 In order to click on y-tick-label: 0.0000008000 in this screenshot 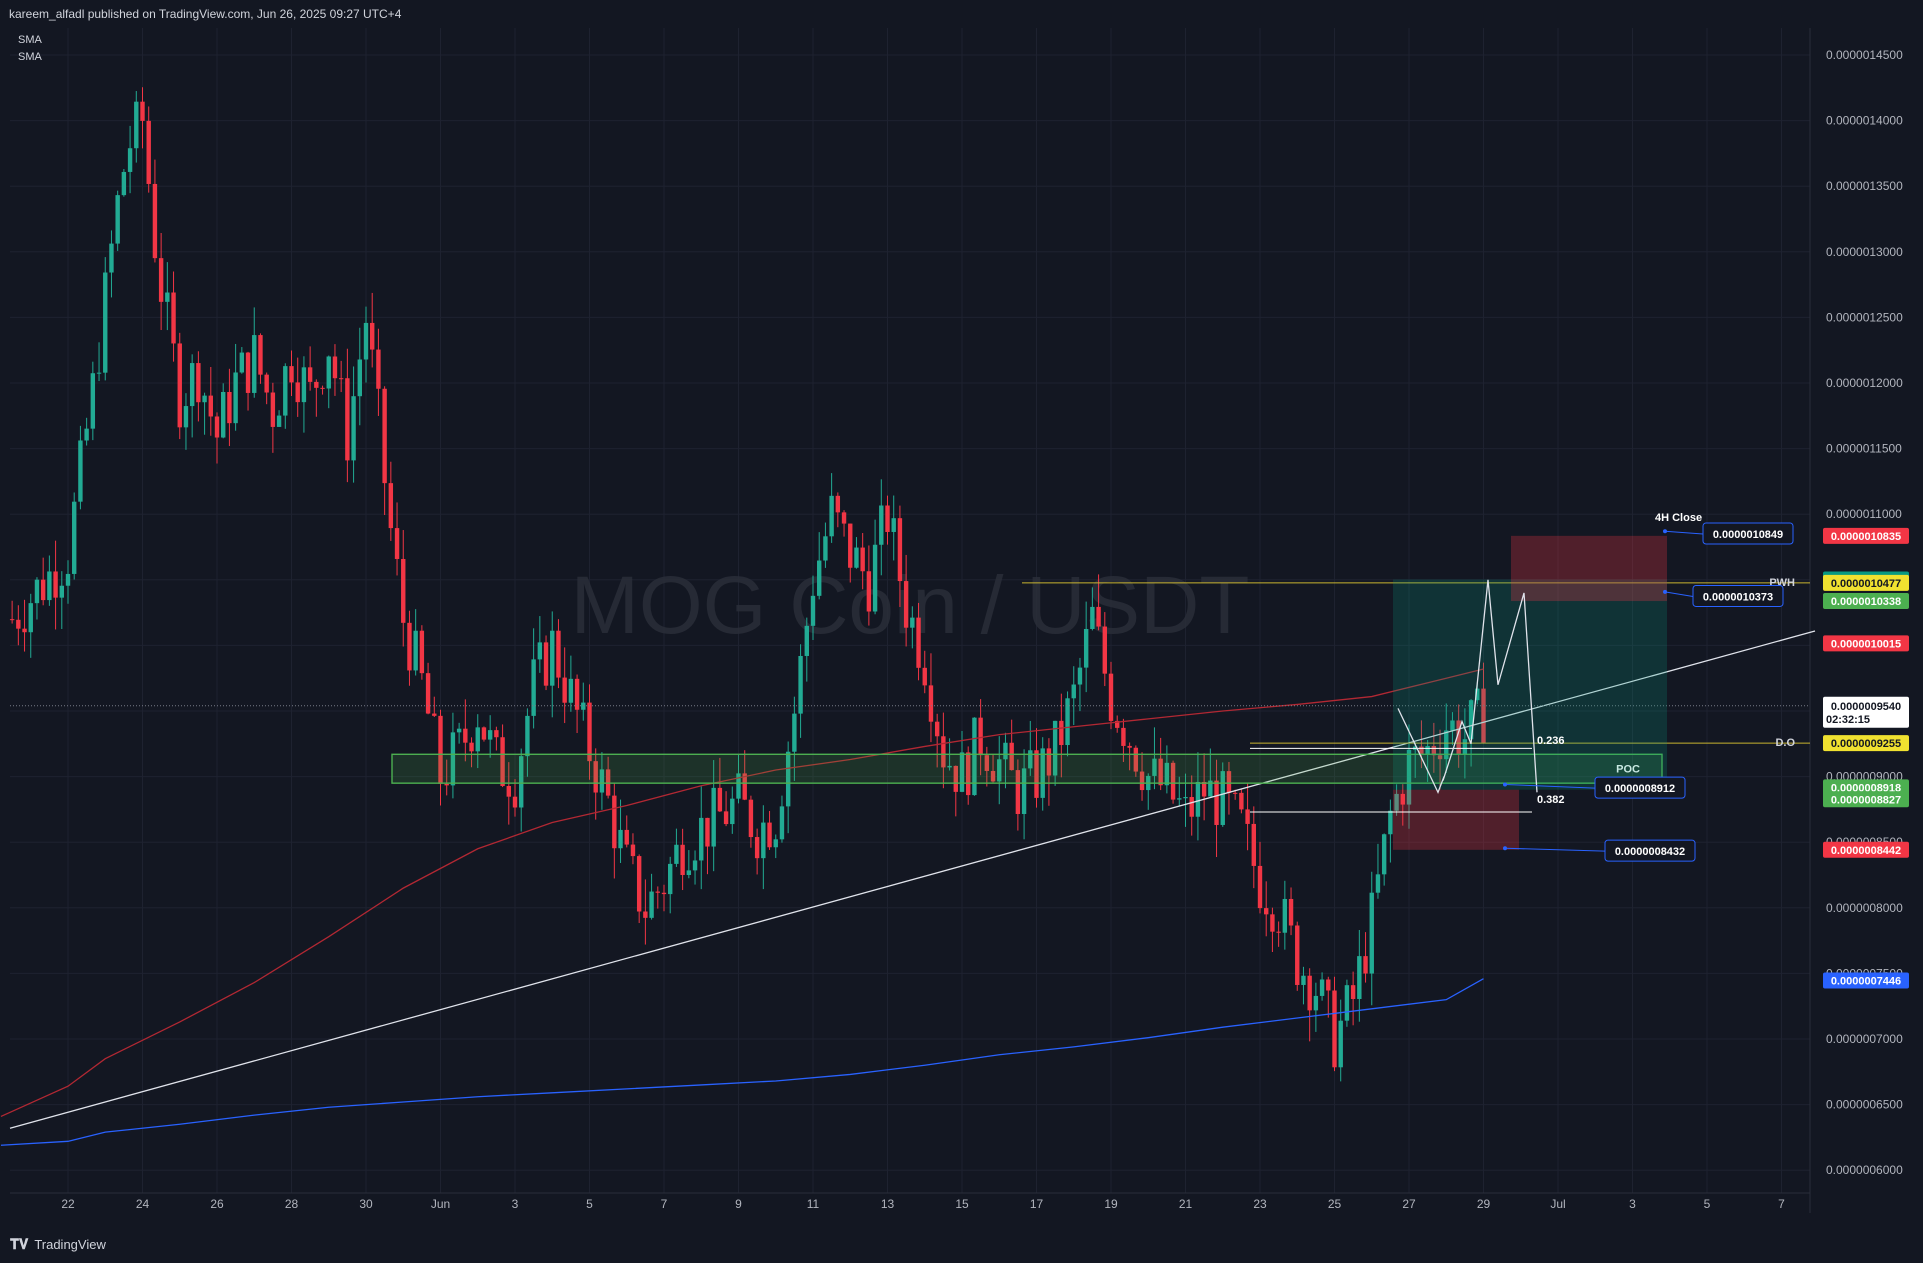, I will do `click(1864, 908)`.